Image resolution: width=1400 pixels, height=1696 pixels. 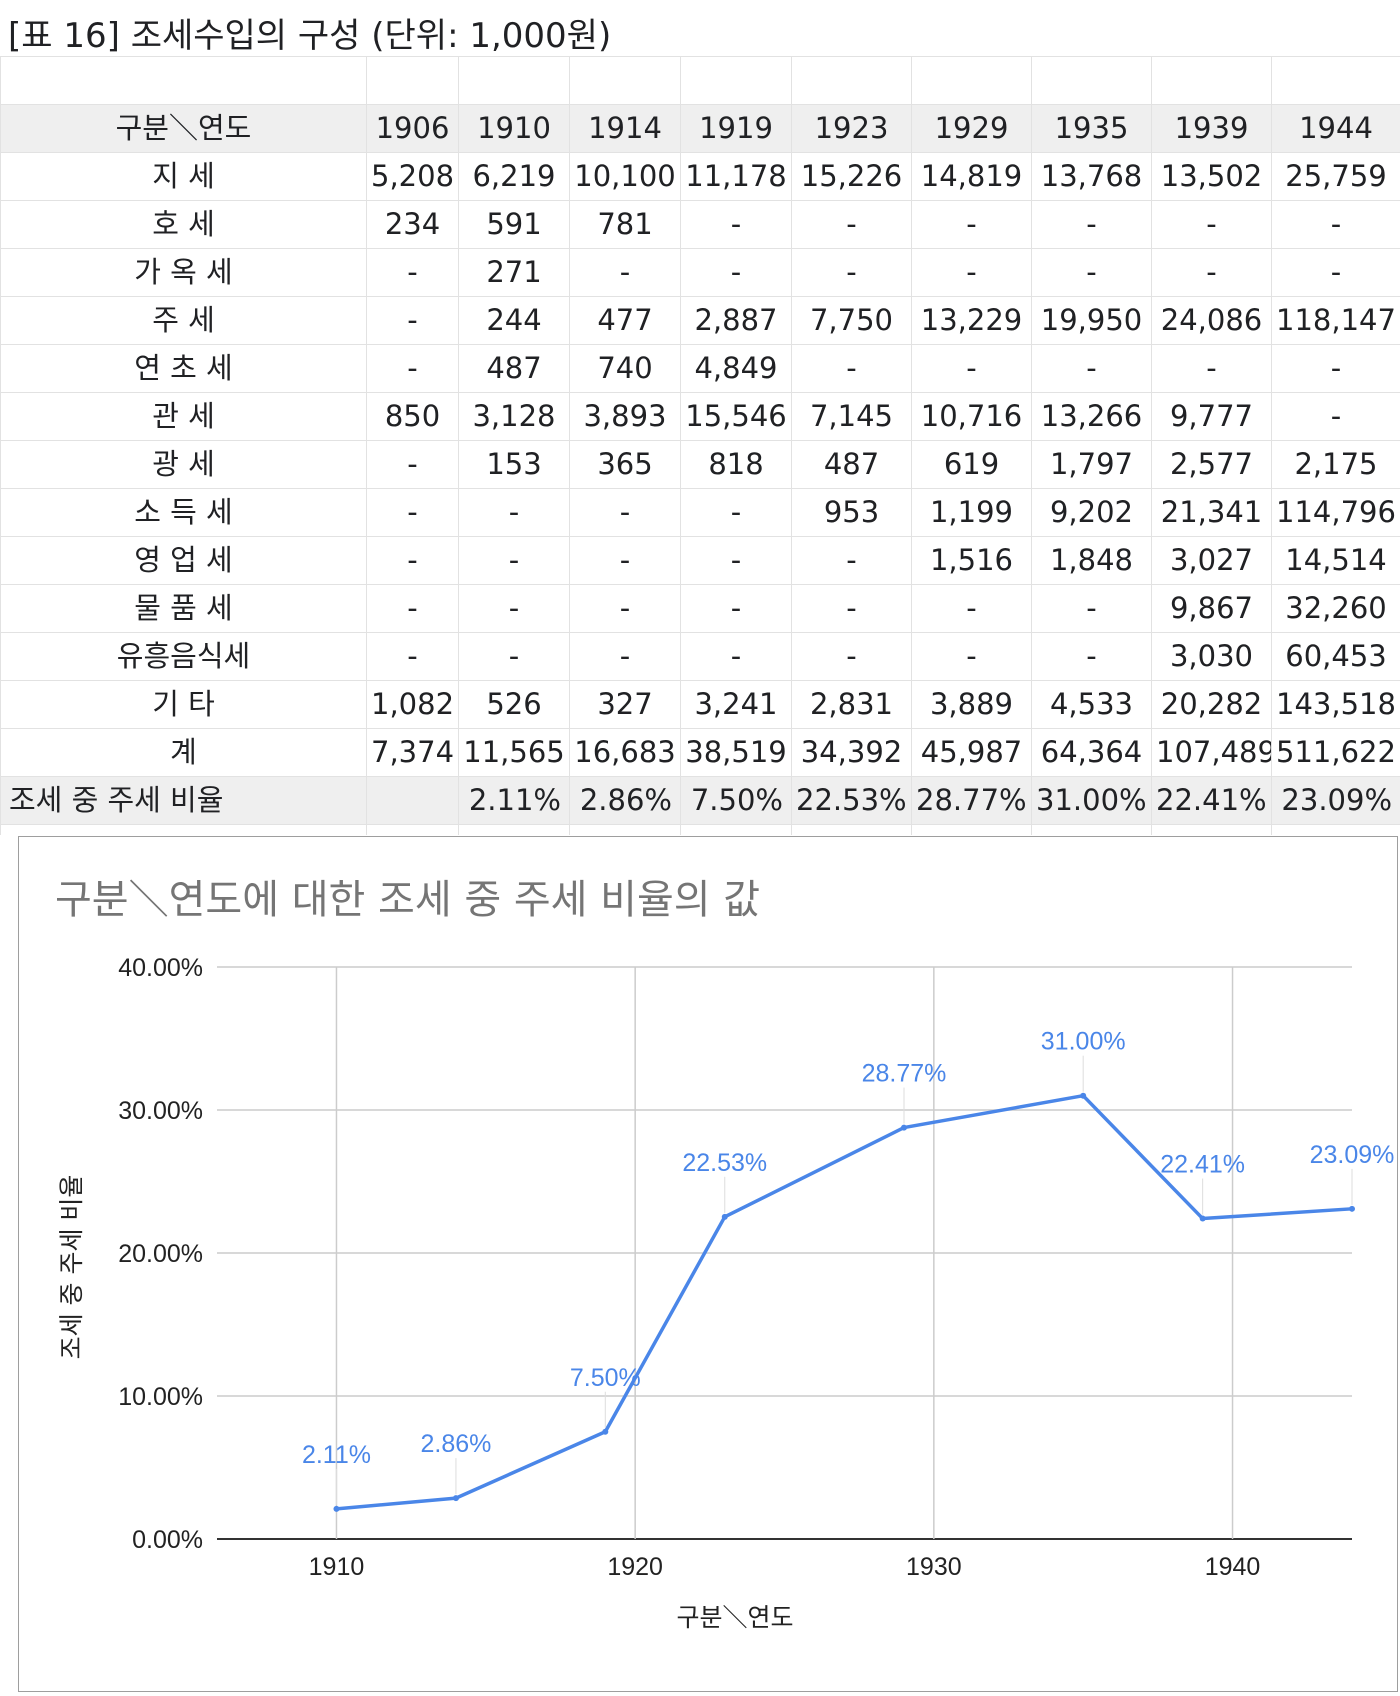 What do you see at coordinates (1335, 320) in the screenshot?
I see `value-cell: 118,147` at bounding box center [1335, 320].